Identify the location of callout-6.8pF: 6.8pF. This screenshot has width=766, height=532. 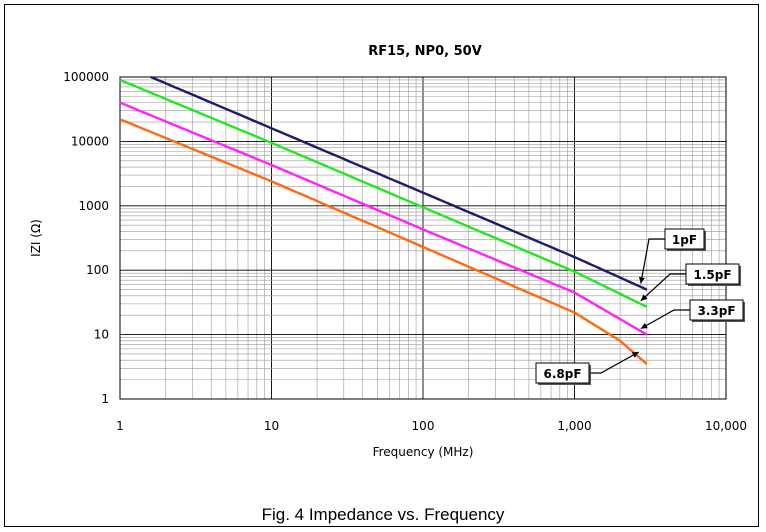
(587, 368).